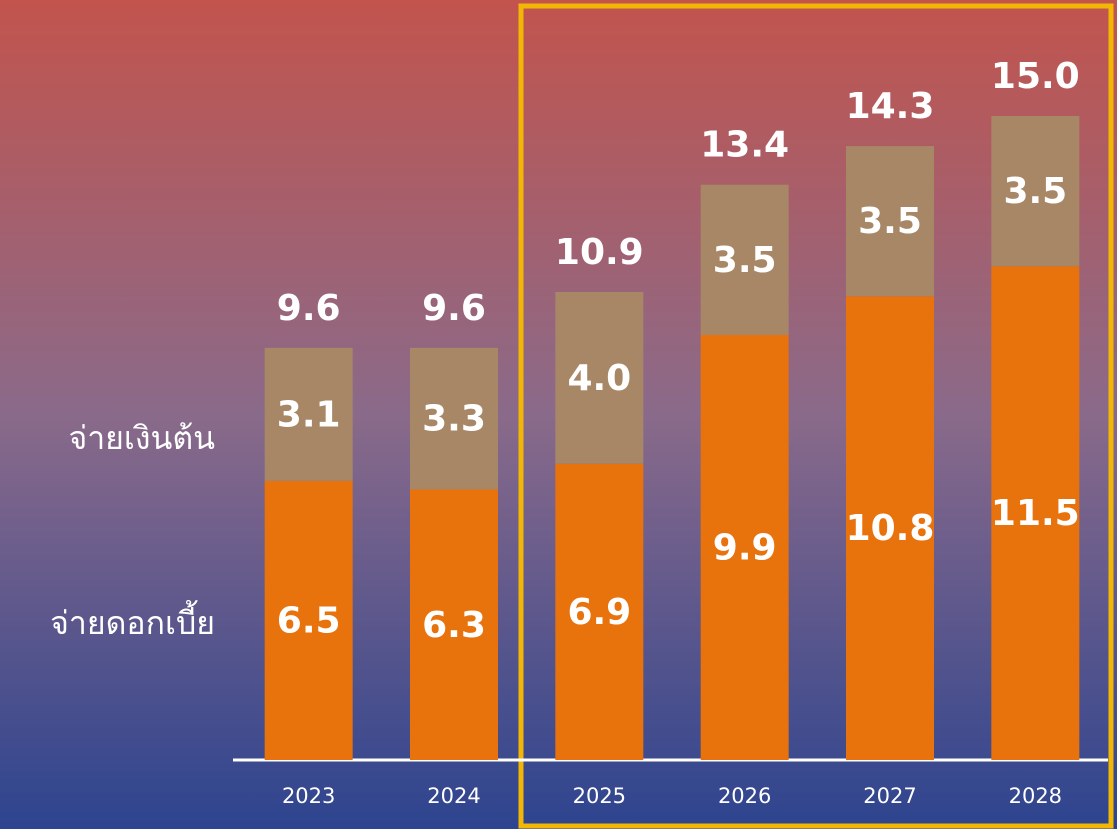 The width and height of the screenshot is (1117, 829). Describe the element at coordinates (889, 796) in the screenshot. I see `x-tick-label: 2027` at that location.